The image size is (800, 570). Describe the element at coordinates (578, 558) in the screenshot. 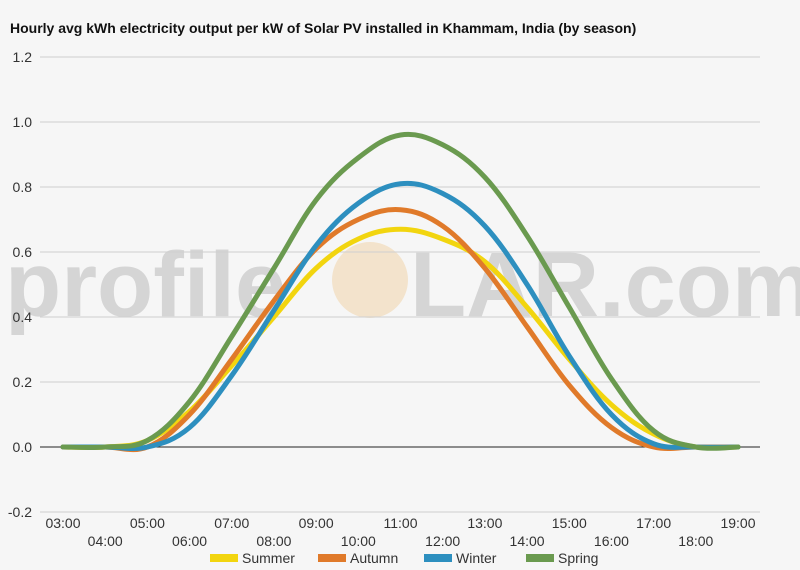

I see `legend-label-spring: Spring` at that location.